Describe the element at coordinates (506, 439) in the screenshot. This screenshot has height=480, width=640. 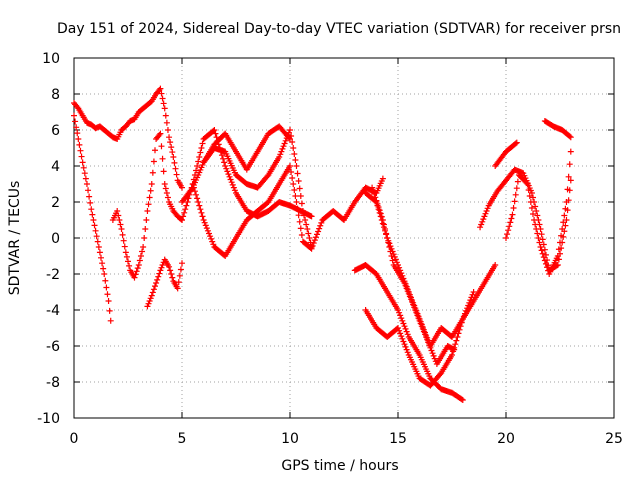
I see `x-tick-label: 20` at that location.